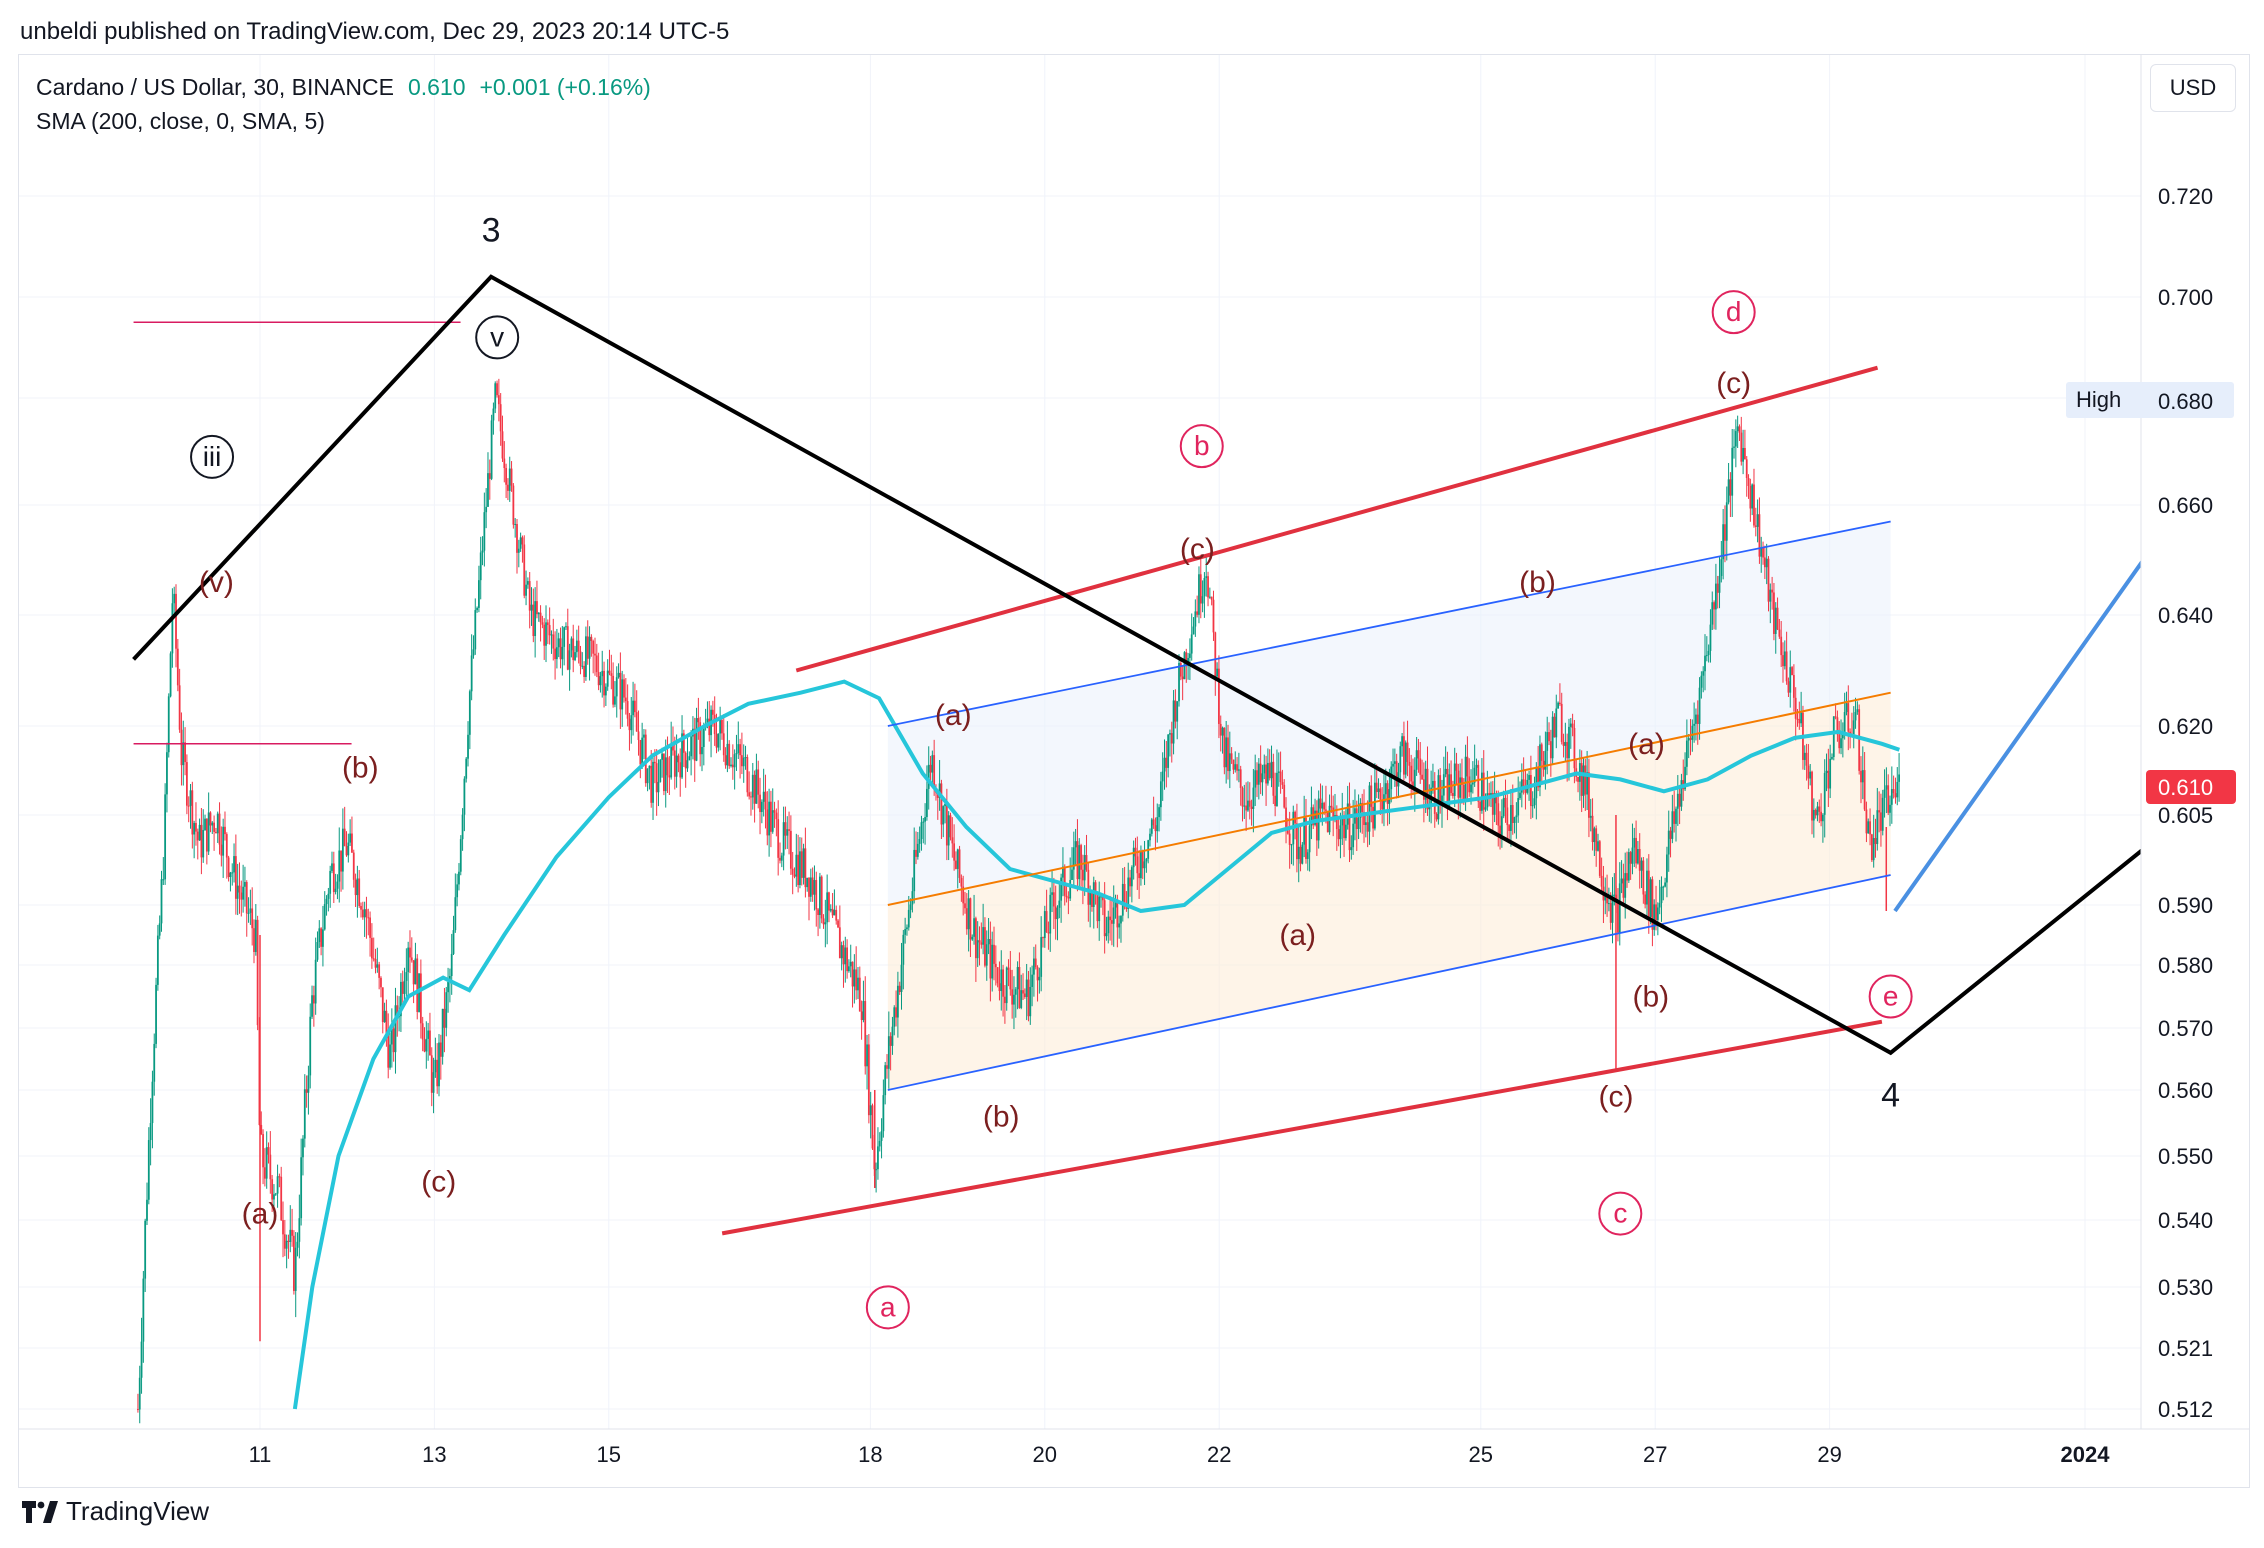  I want to click on channel-blue-upper, so click(1389, 623).